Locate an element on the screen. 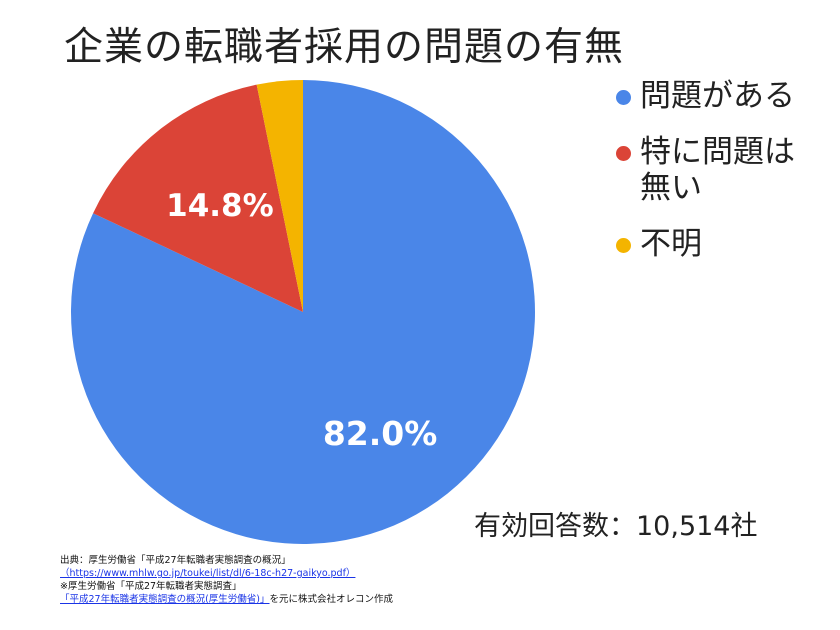 This screenshot has height=630, width=840. source-line-4: 「平成27年転職者実態調査の概況(厚生労働省)」を元に株式会社オレコン作成 is located at coordinates (226, 599).